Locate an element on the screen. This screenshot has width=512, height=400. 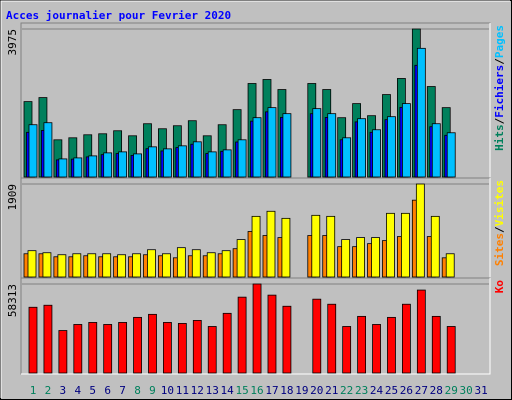
x-tick-label: 10 is located at coordinates (167, 390).